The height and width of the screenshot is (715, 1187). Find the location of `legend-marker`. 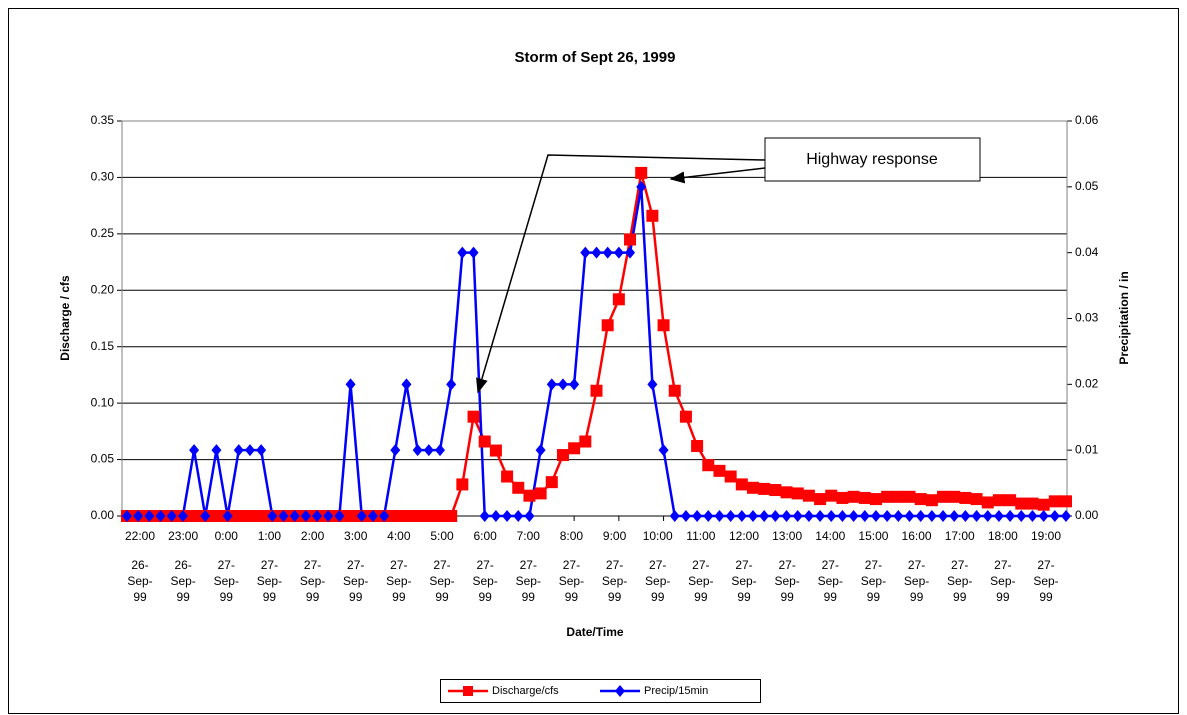

legend-marker is located at coordinates (468, 691).